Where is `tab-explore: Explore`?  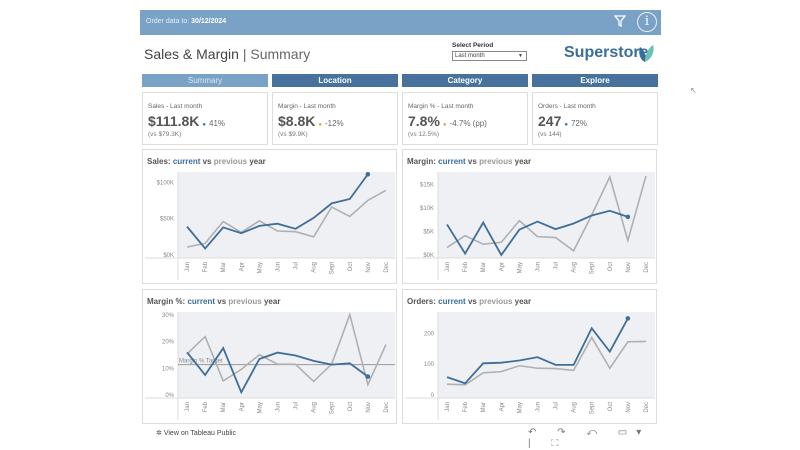 tab-explore: Explore is located at coordinates (595, 80).